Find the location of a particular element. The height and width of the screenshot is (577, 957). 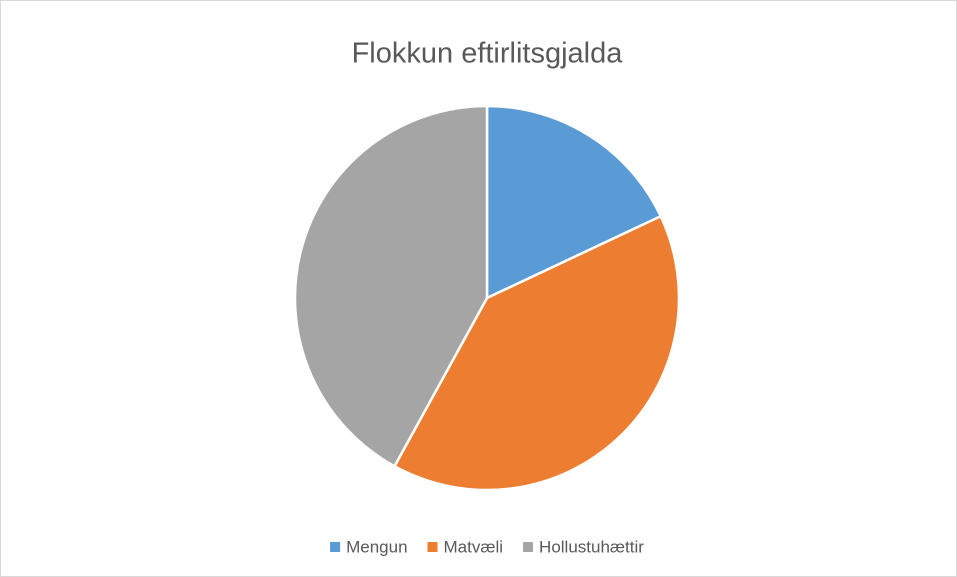

legend-label: Matvæli is located at coordinates (474, 546).